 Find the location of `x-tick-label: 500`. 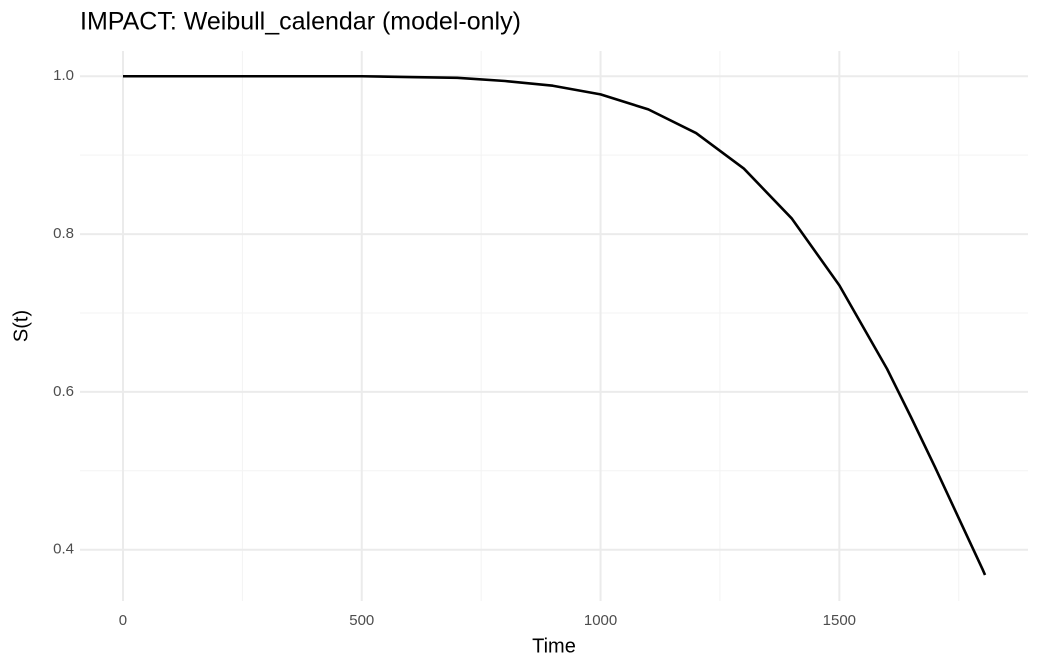

x-tick-label: 500 is located at coordinates (361, 620).